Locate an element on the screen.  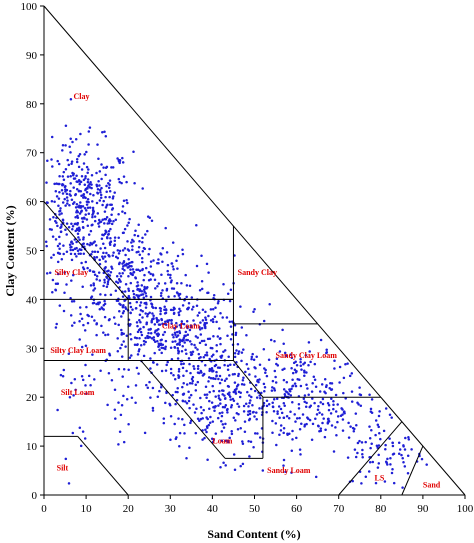
y-tick-label: 80 is located at coordinates (32, 105).